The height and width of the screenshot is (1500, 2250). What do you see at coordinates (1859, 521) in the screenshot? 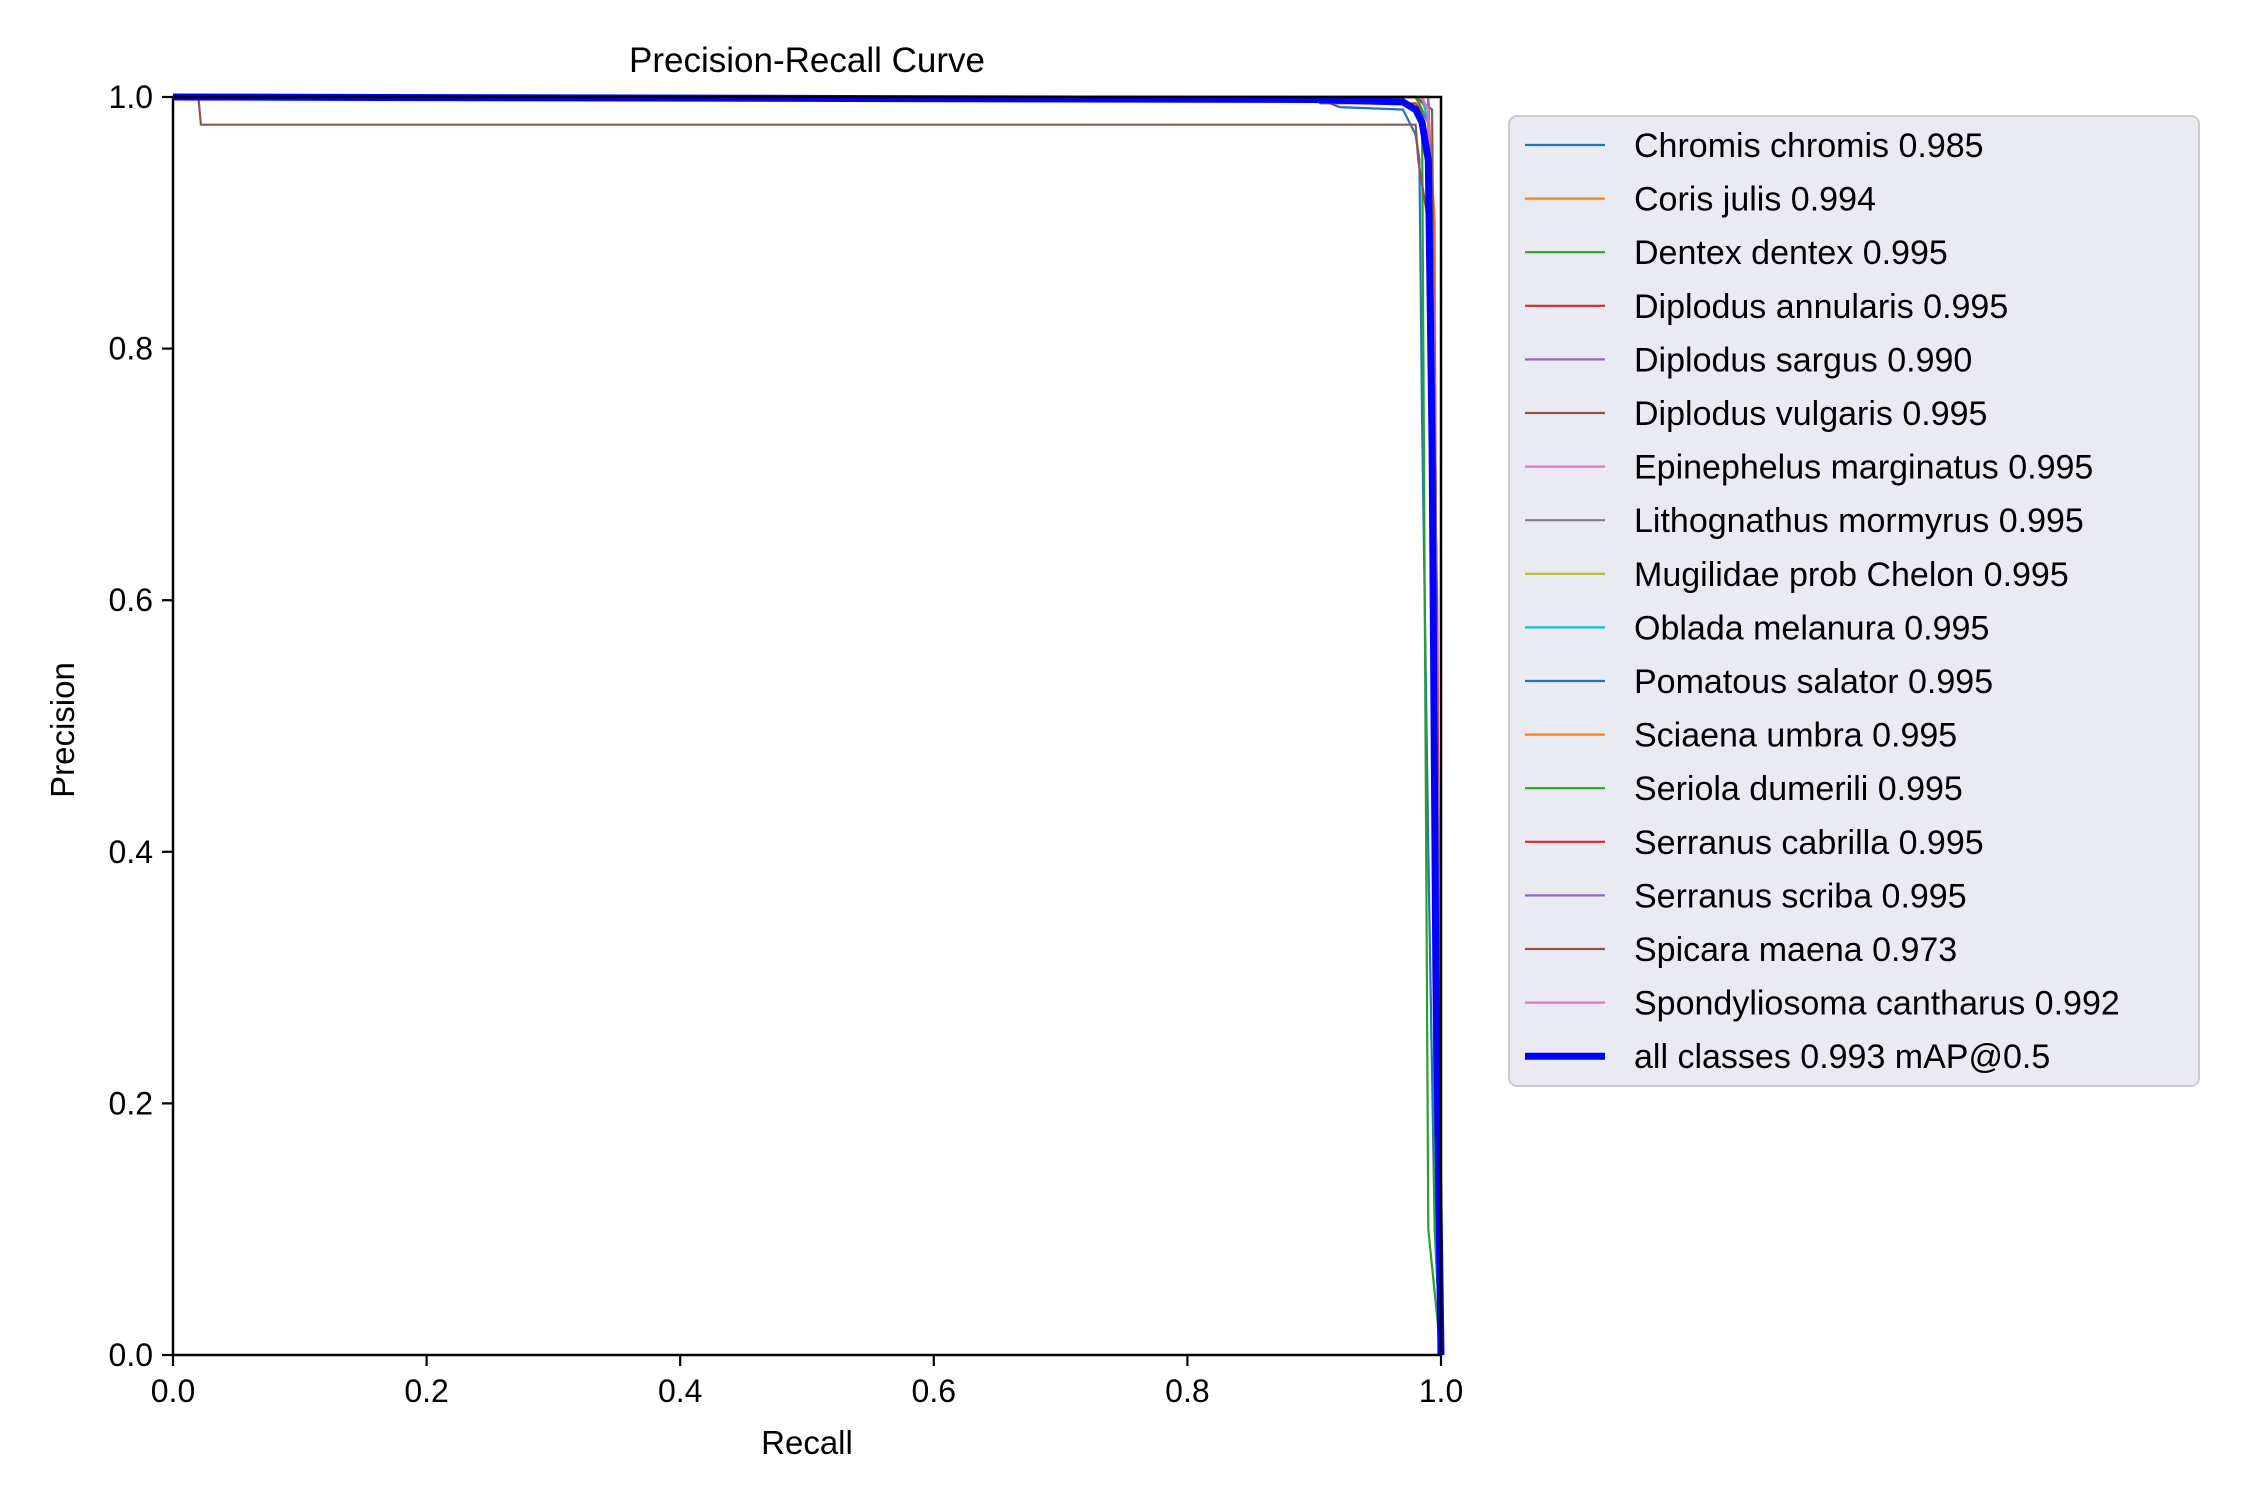
I see `legend-label: Lithognathus mormyrus 0.995` at bounding box center [1859, 521].